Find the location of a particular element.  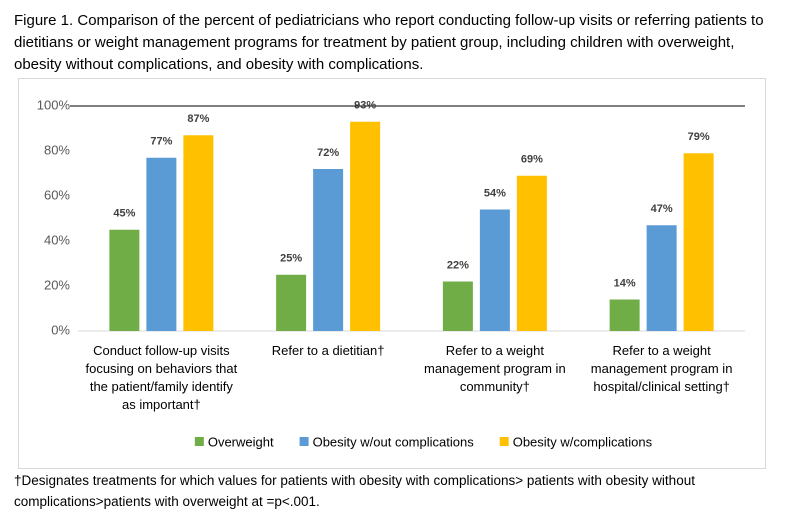

y-tick-label: 20% is located at coordinates (57, 284).